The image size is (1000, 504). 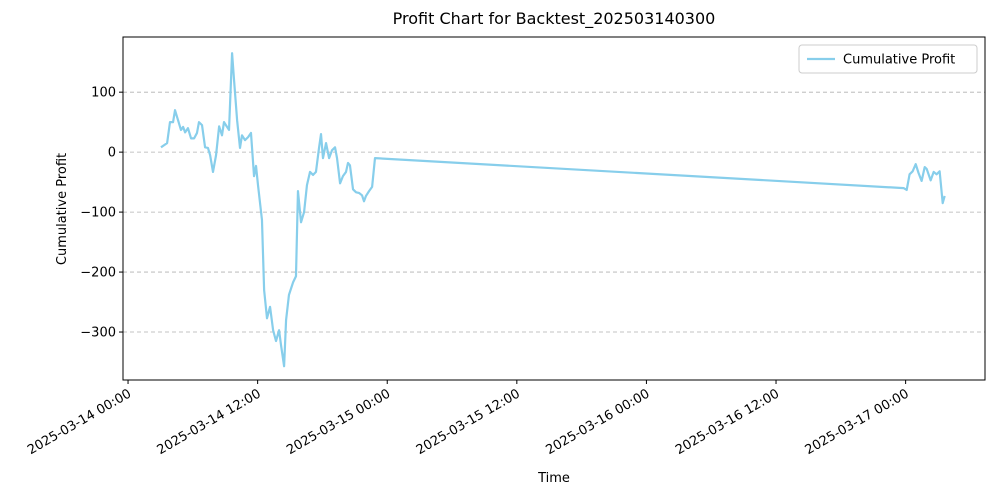 I want to click on y-tick-label: −200, so click(x=98, y=273).